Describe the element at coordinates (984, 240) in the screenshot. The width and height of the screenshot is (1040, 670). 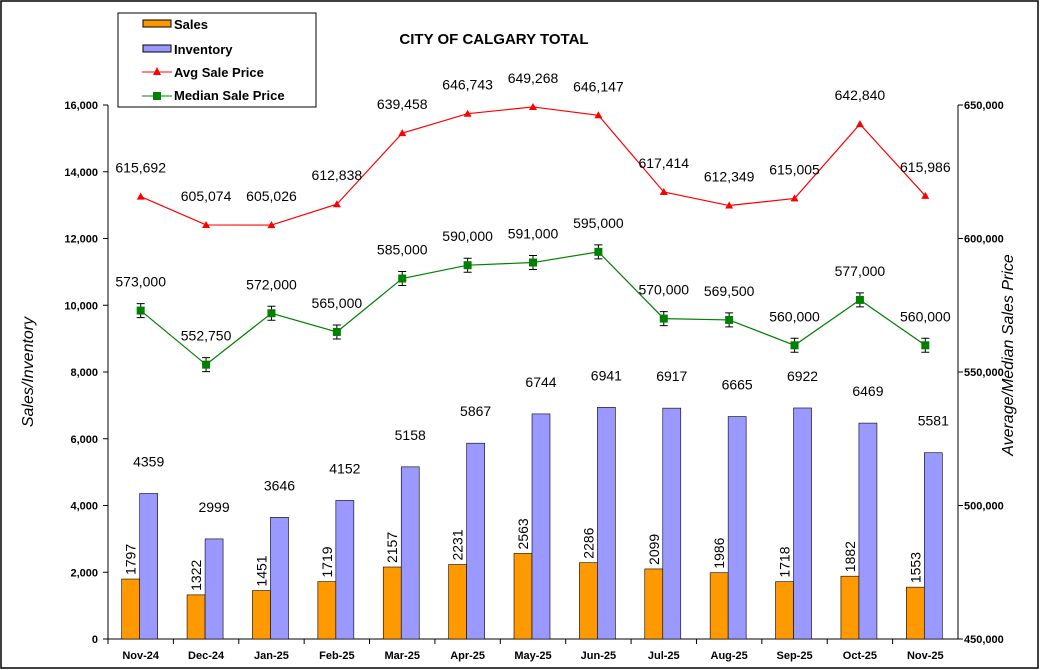
I see `right-tick-label: 600,000` at that location.